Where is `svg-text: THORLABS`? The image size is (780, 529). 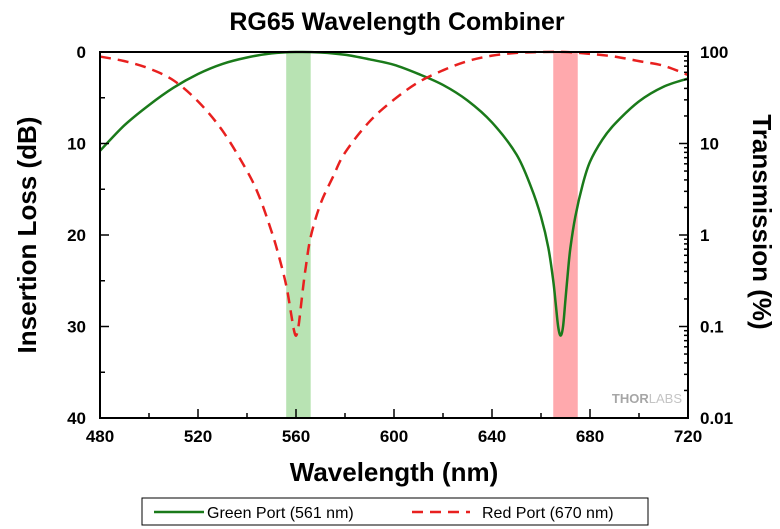
svg-text: THORLABS is located at coordinates (647, 398).